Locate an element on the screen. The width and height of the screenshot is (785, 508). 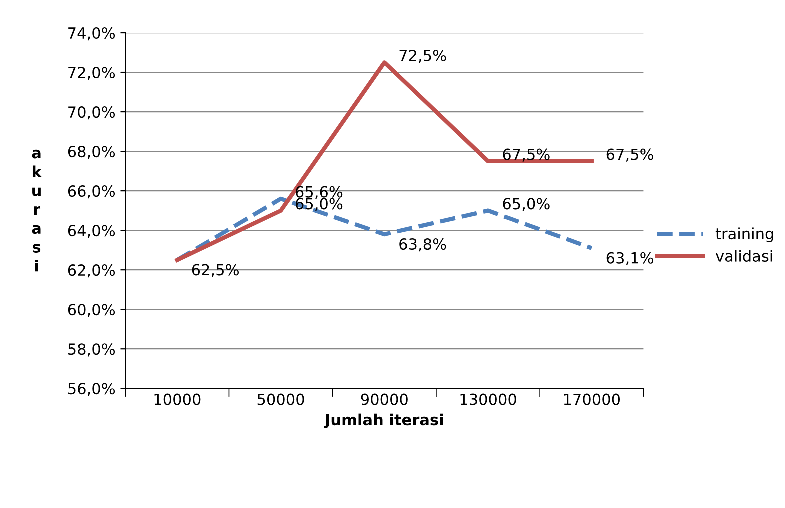
y-tick-label: 56,0% is located at coordinates (92, 389).